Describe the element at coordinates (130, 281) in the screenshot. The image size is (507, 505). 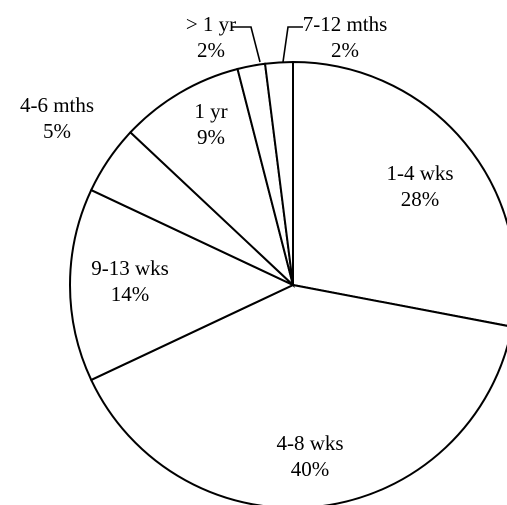
I see `slice-label-9-13-wks: 9-13 wks 14%` at that location.